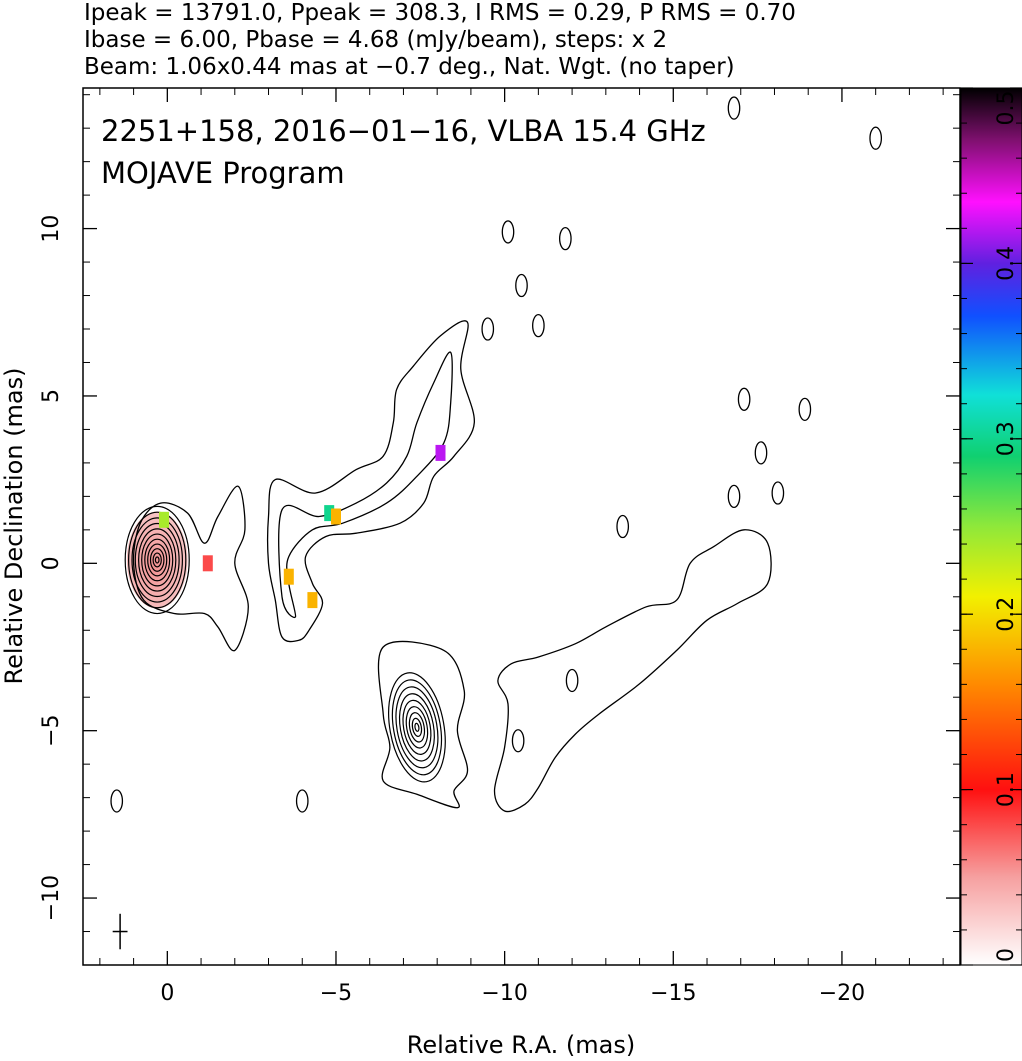 The height and width of the screenshot is (1061, 1022). I want to click on core-shading, so click(157, 560).